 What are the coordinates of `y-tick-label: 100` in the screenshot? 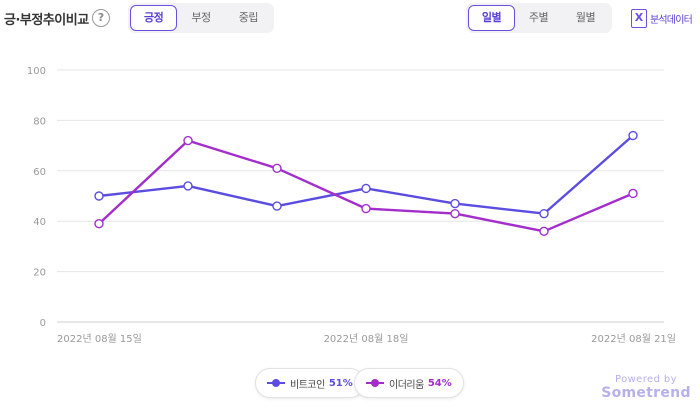 It's located at (36, 71).